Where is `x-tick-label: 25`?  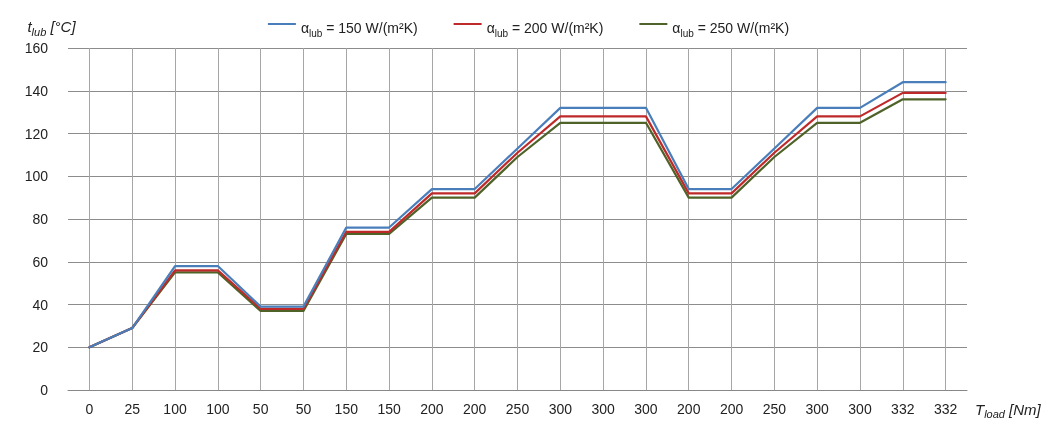
x-tick-label: 25 is located at coordinates (132, 409).